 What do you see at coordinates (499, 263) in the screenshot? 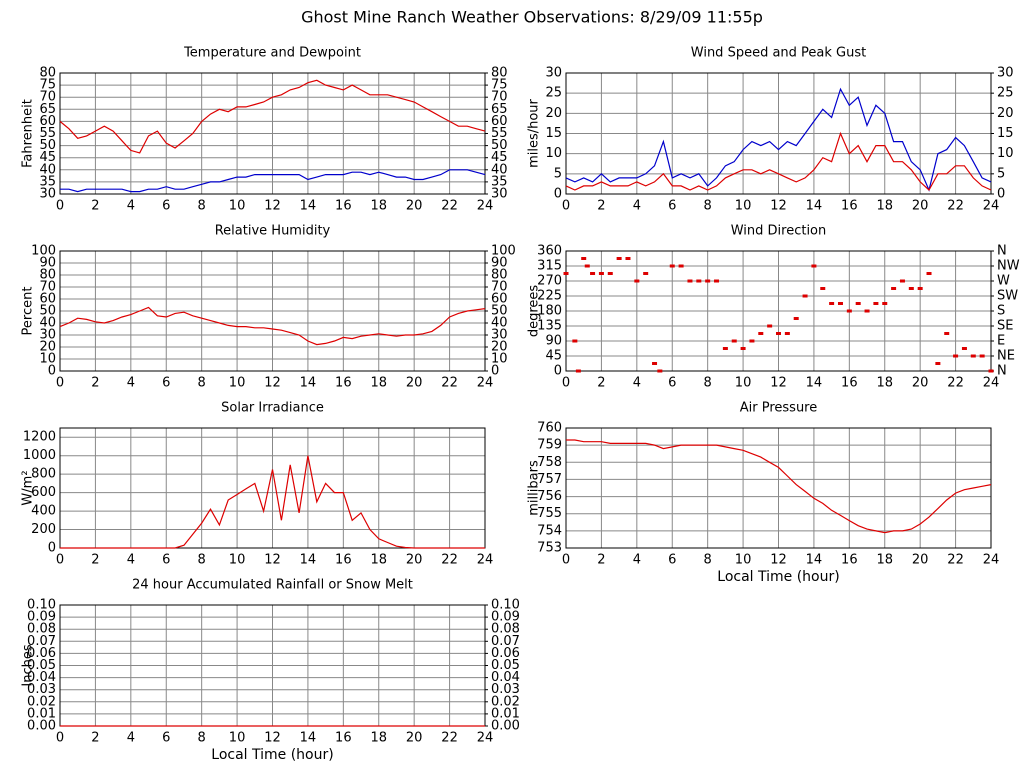
I see `y2-tick-label: 90` at bounding box center [499, 263].